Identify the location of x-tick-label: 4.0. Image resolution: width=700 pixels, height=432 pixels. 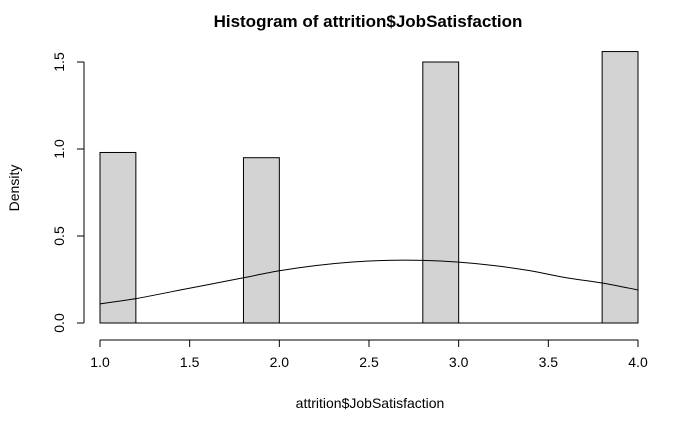
(638, 362).